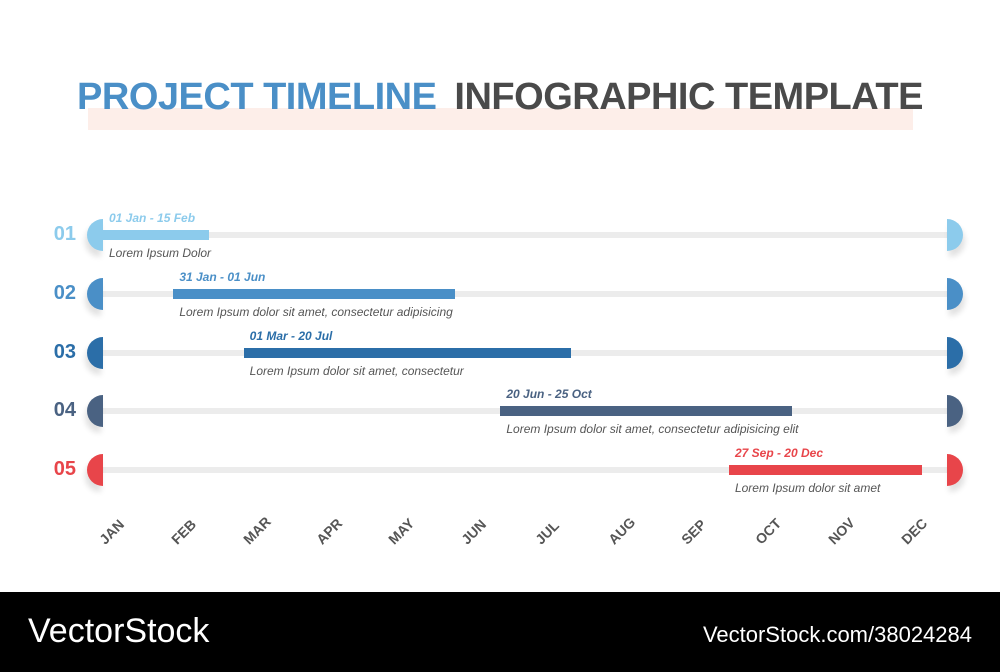 The width and height of the screenshot is (1000, 672). Describe the element at coordinates (500, 632) in the screenshot. I see `footer-bar: VectorStock VectorStock.com/38024284` at that location.